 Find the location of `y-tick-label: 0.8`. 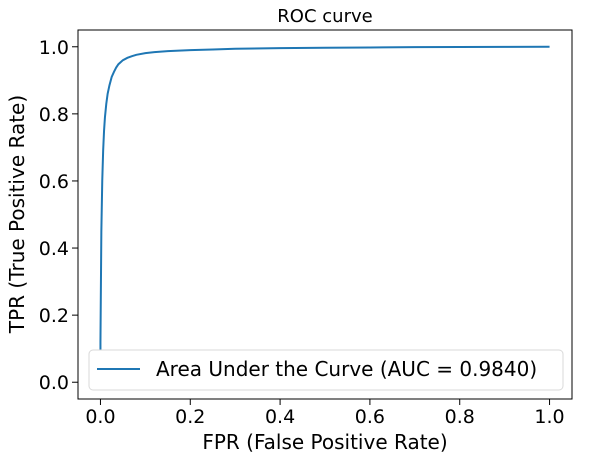

y-tick-label: 0.8 is located at coordinates (54, 115).